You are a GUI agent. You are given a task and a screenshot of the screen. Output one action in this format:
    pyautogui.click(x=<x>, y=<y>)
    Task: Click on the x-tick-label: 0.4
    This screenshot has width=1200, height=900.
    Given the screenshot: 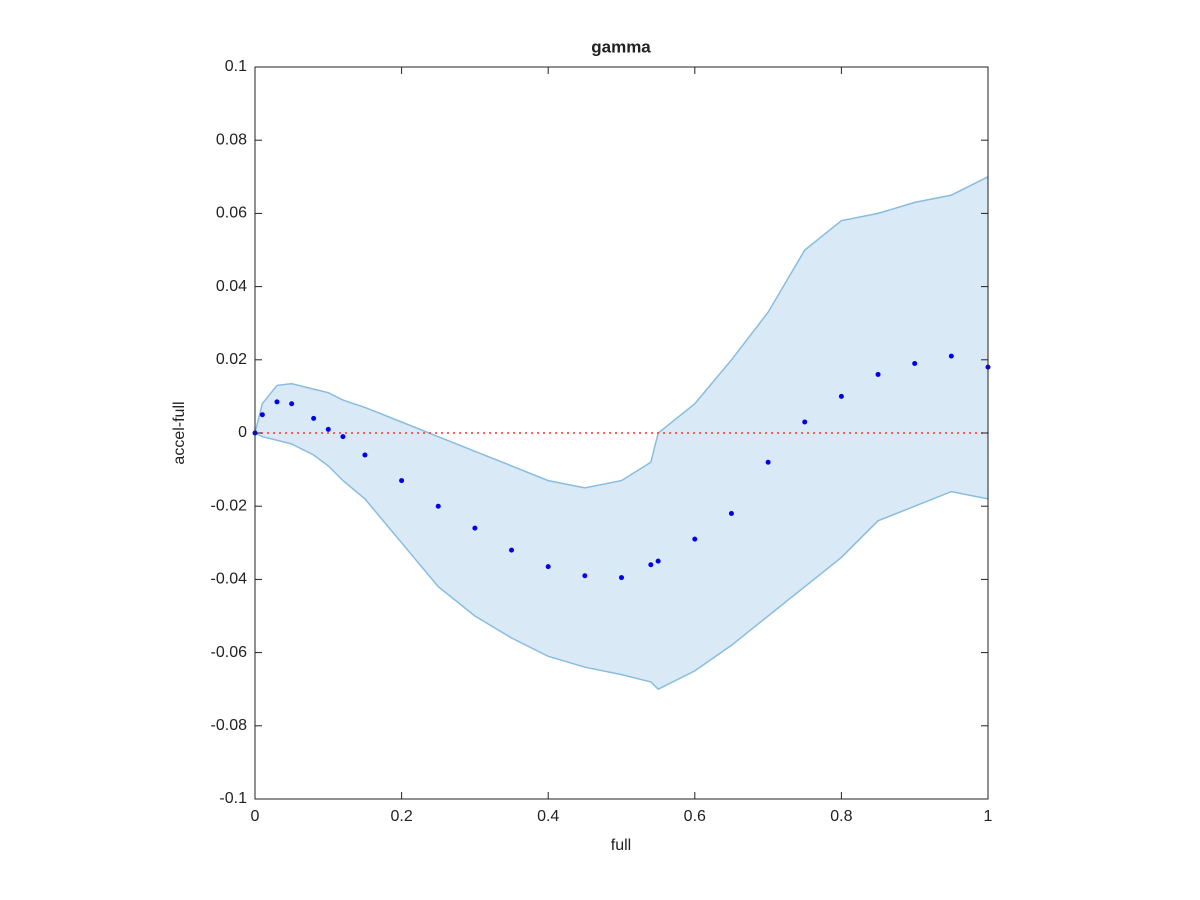 What is the action you would take?
    pyautogui.click(x=548, y=816)
    